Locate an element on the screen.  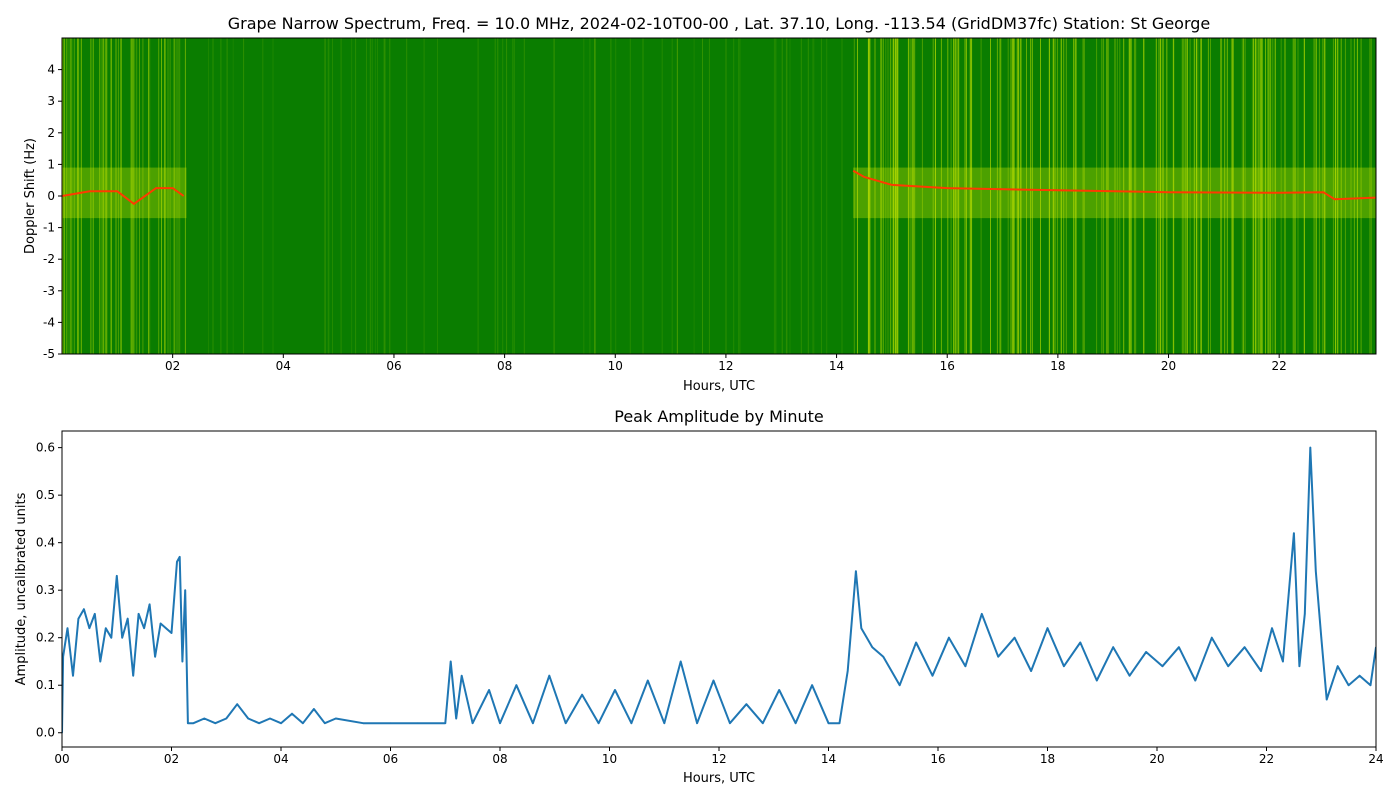
y-tick-label: -5 is located at coordinates (49, 354).